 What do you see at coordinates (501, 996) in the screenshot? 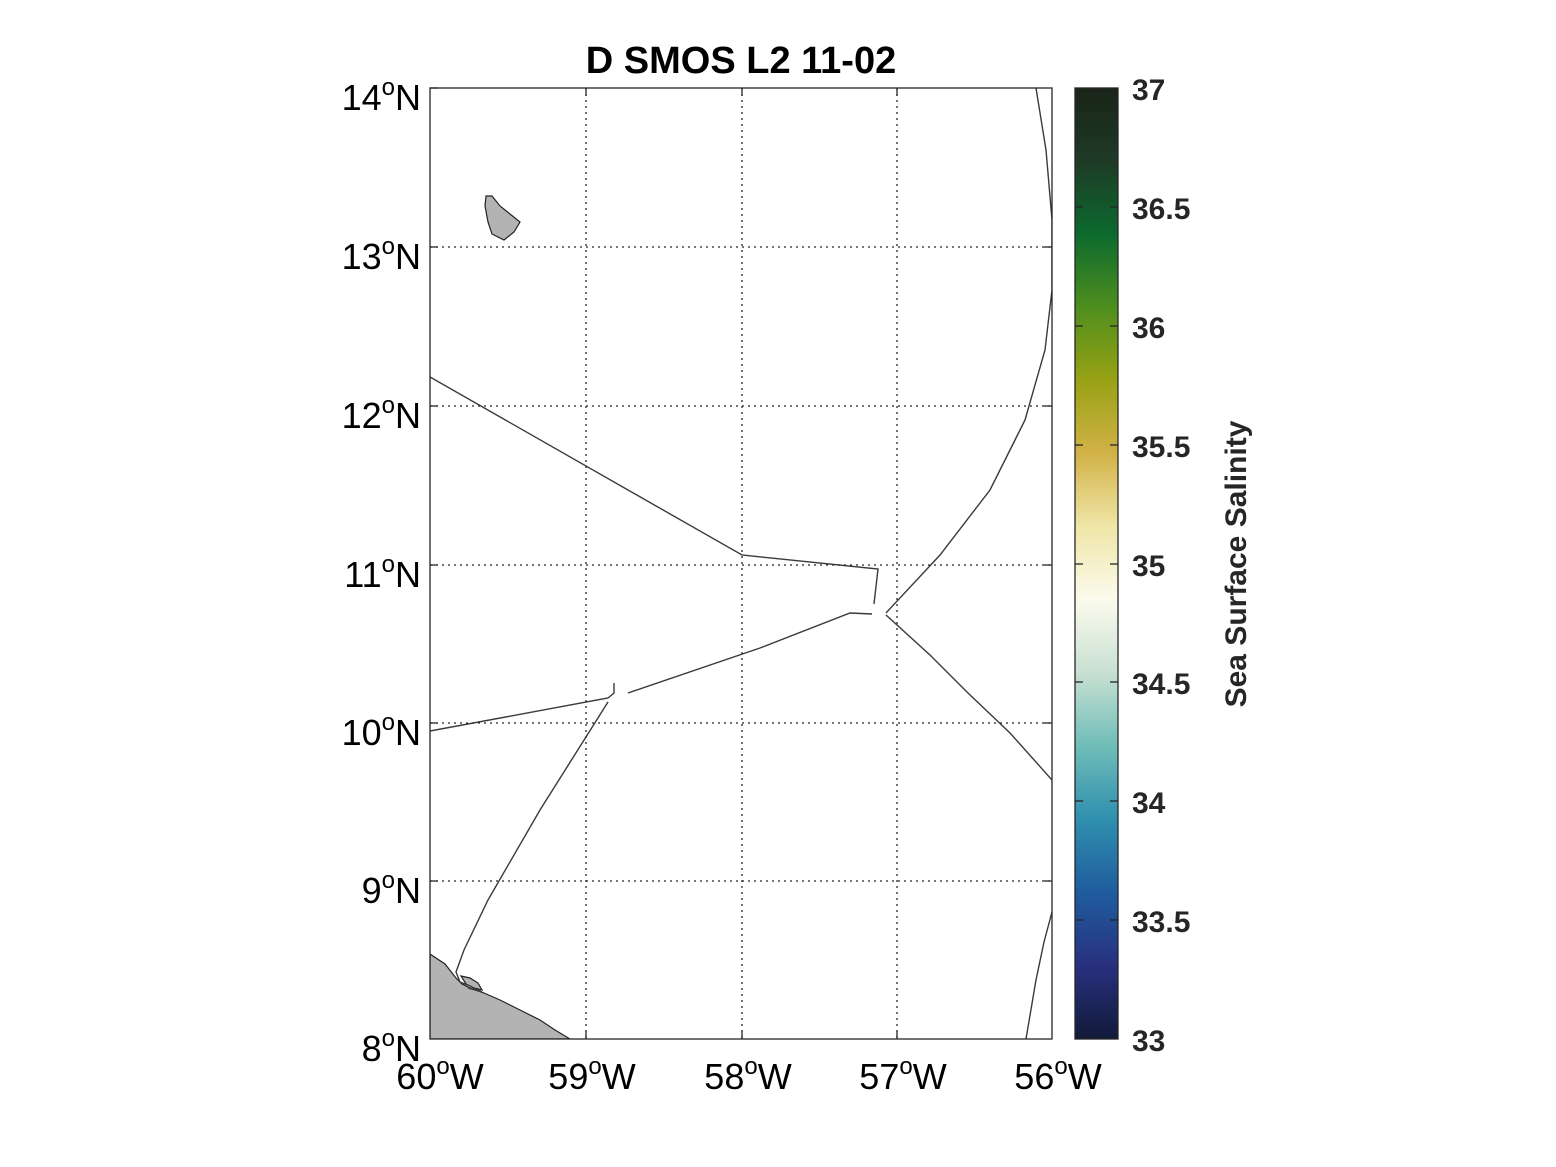
I see `land-south-america` at bounding box center [501, 996].